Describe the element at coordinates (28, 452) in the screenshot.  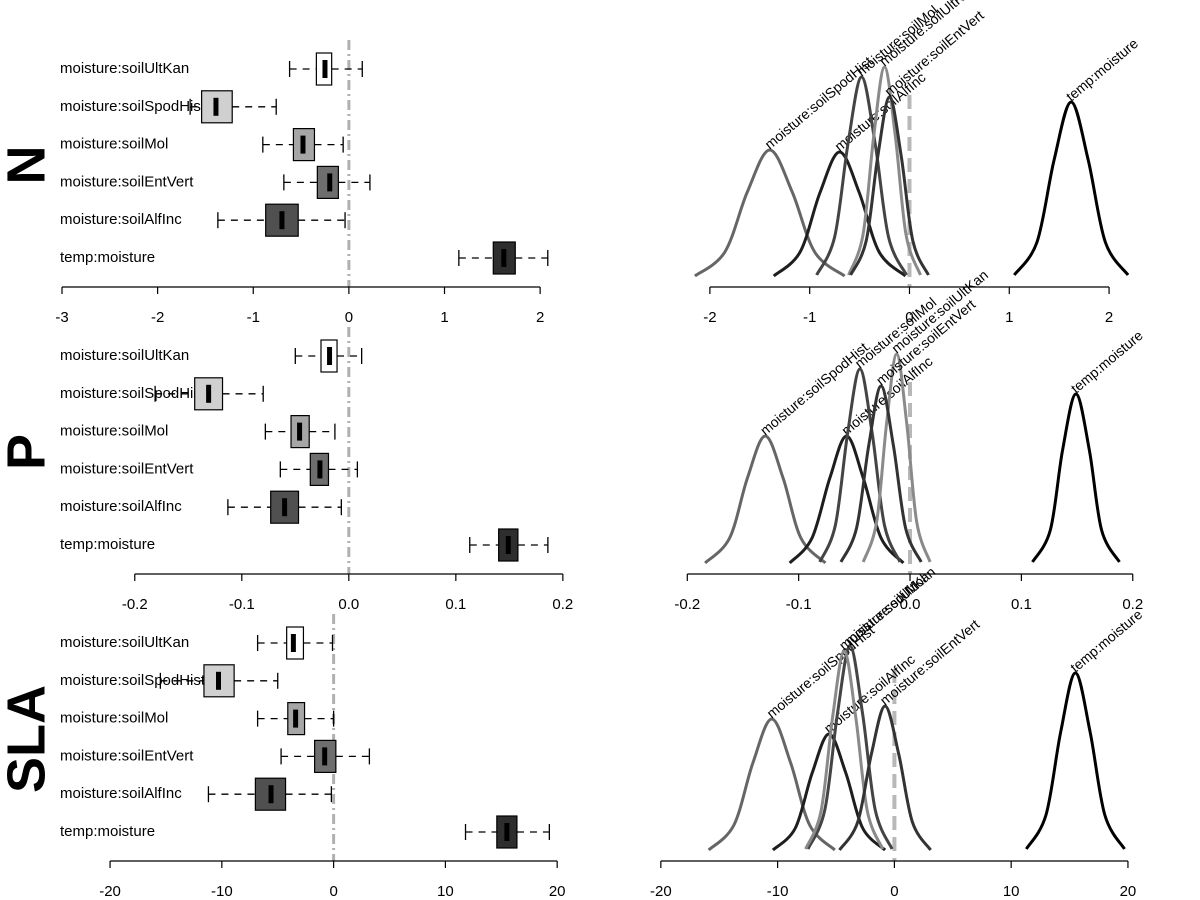
I see `row-title: P` at that location.